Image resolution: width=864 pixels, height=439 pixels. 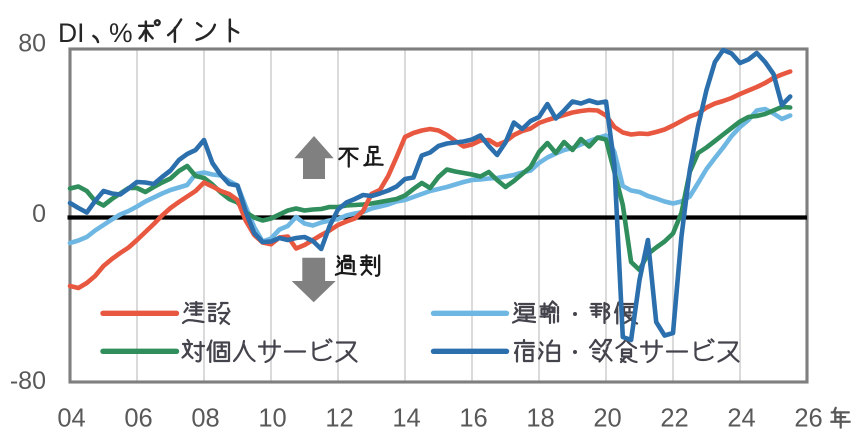 What do you see at coordinates (741, 419) in the screenshot?
I see `svg-text: 24` at bounding box center [741, 419].